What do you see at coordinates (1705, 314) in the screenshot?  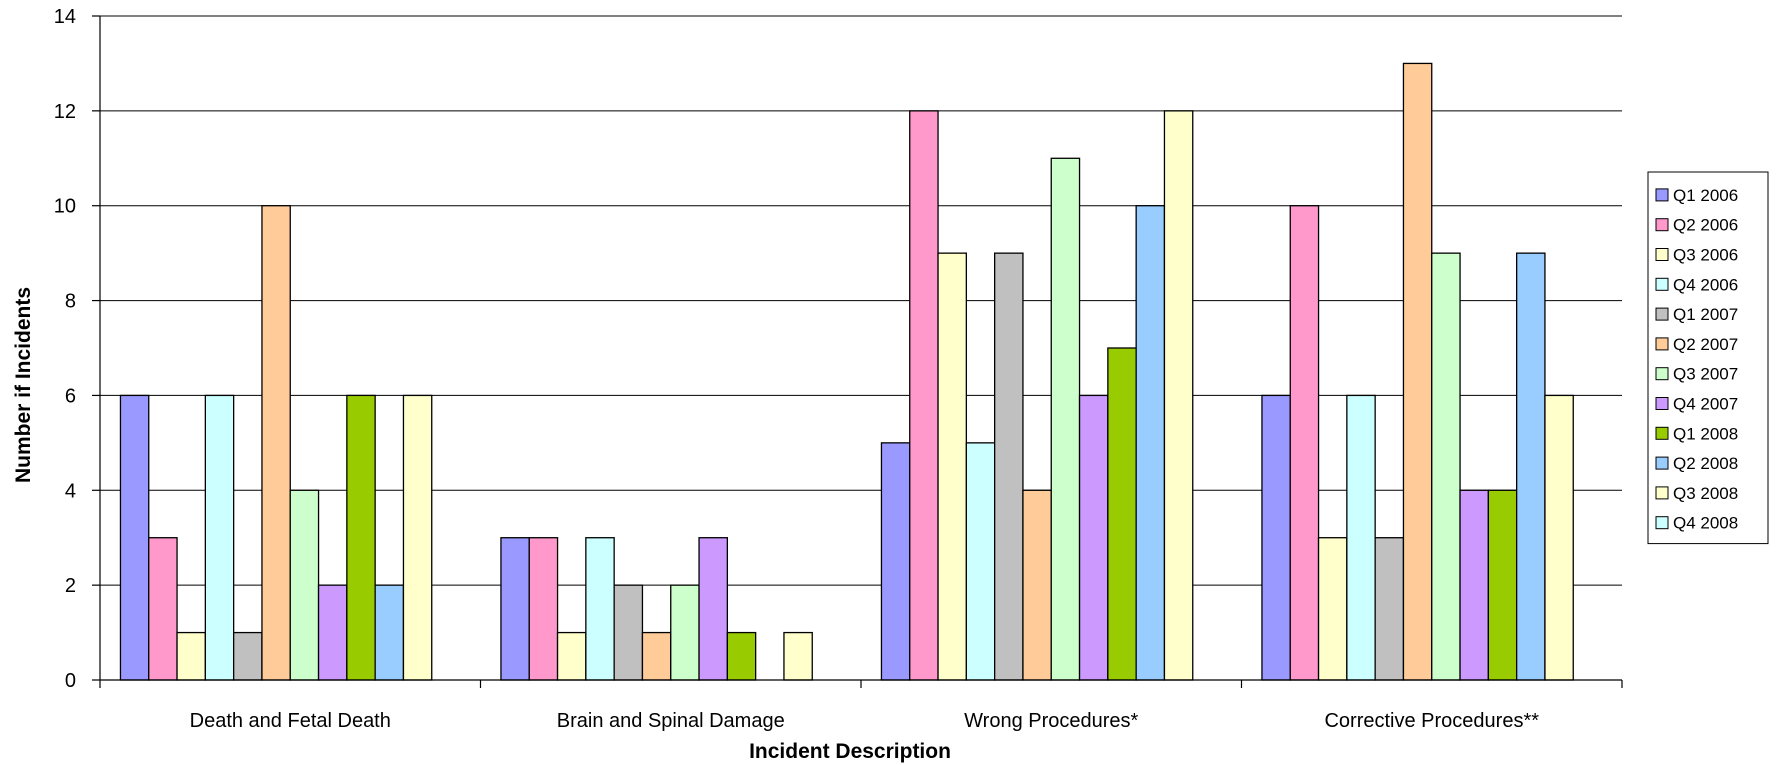 I see `legend-label-4: Q1 2007` at bounding box center [1705, 314].